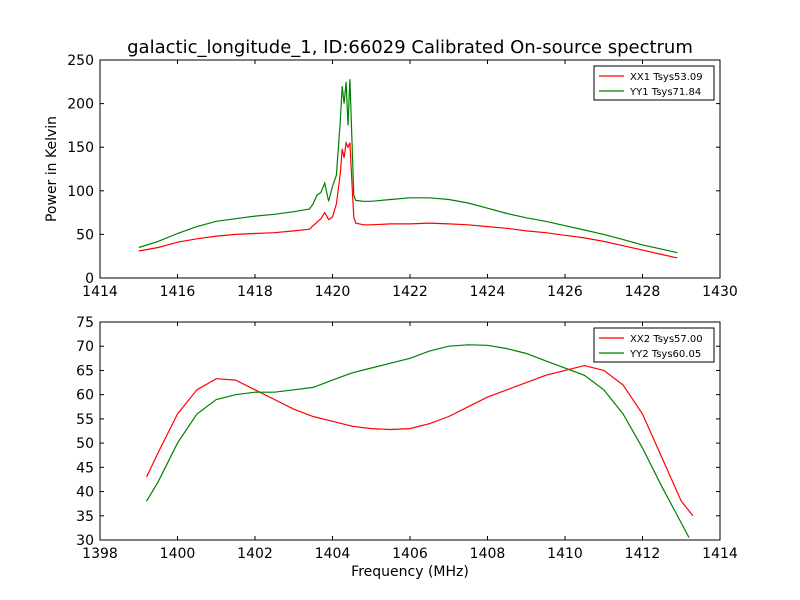 This screenshot has width=800, height=600. What do you see at coordinates (52, 169) in the screenshot?
I see `y-axis-label: Power in Kelvin` at bounding box center [52, 169].